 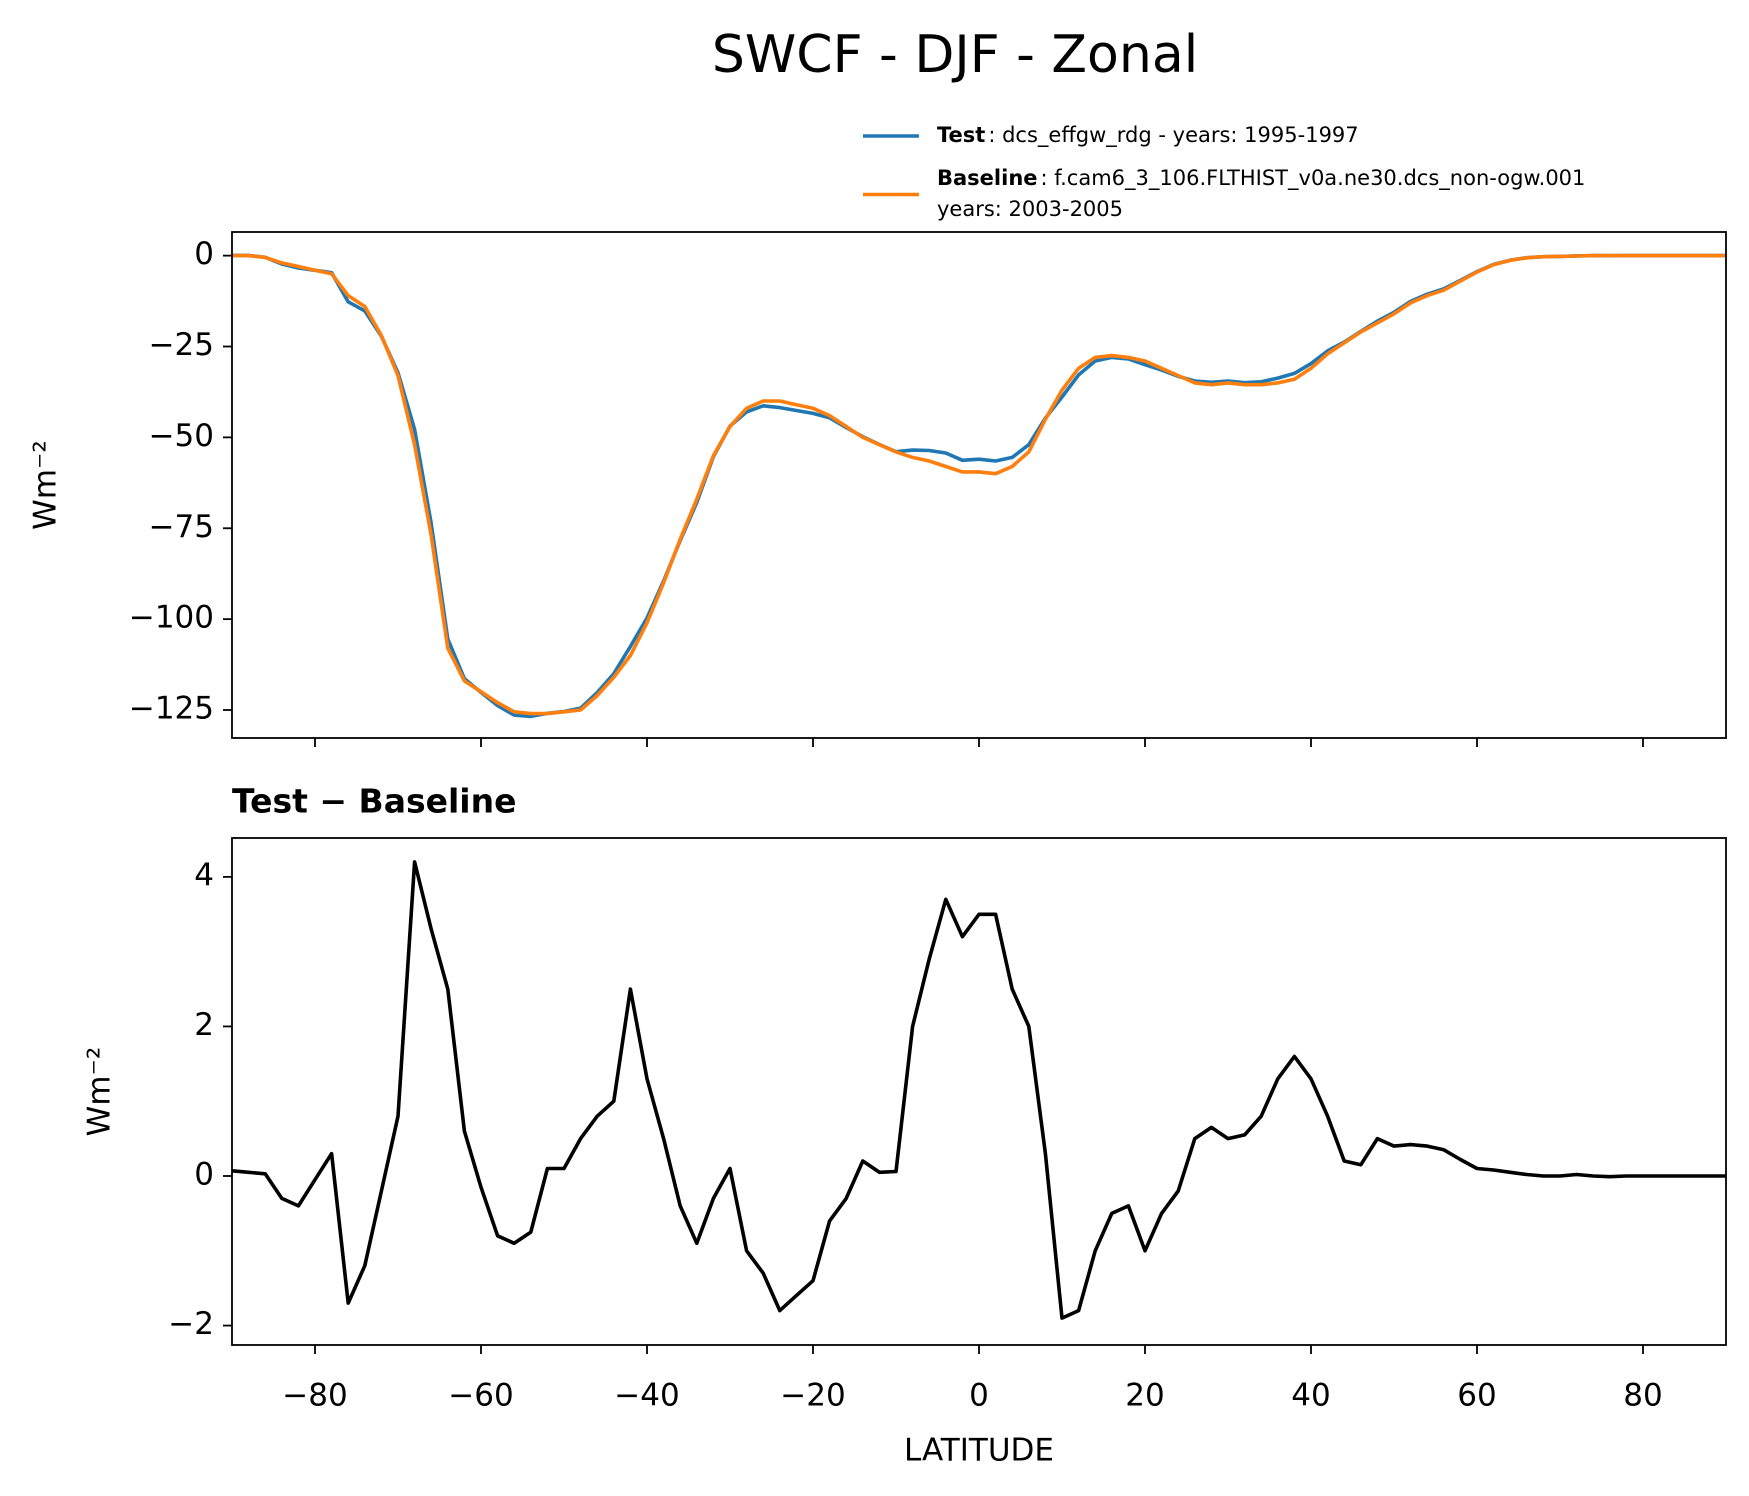 I want to click on x-tick-label: 20, so click(x=1144, y=1396).